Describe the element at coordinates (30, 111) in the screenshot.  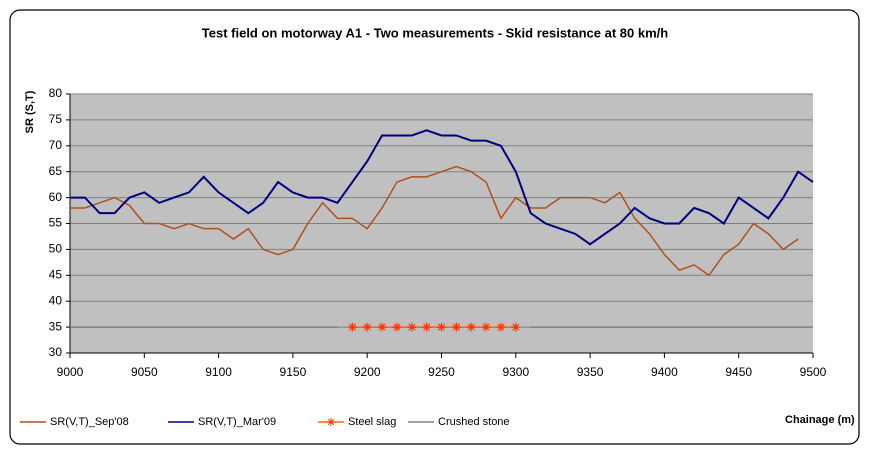
I see `y-axis-title: SR (S,T)` at that location.